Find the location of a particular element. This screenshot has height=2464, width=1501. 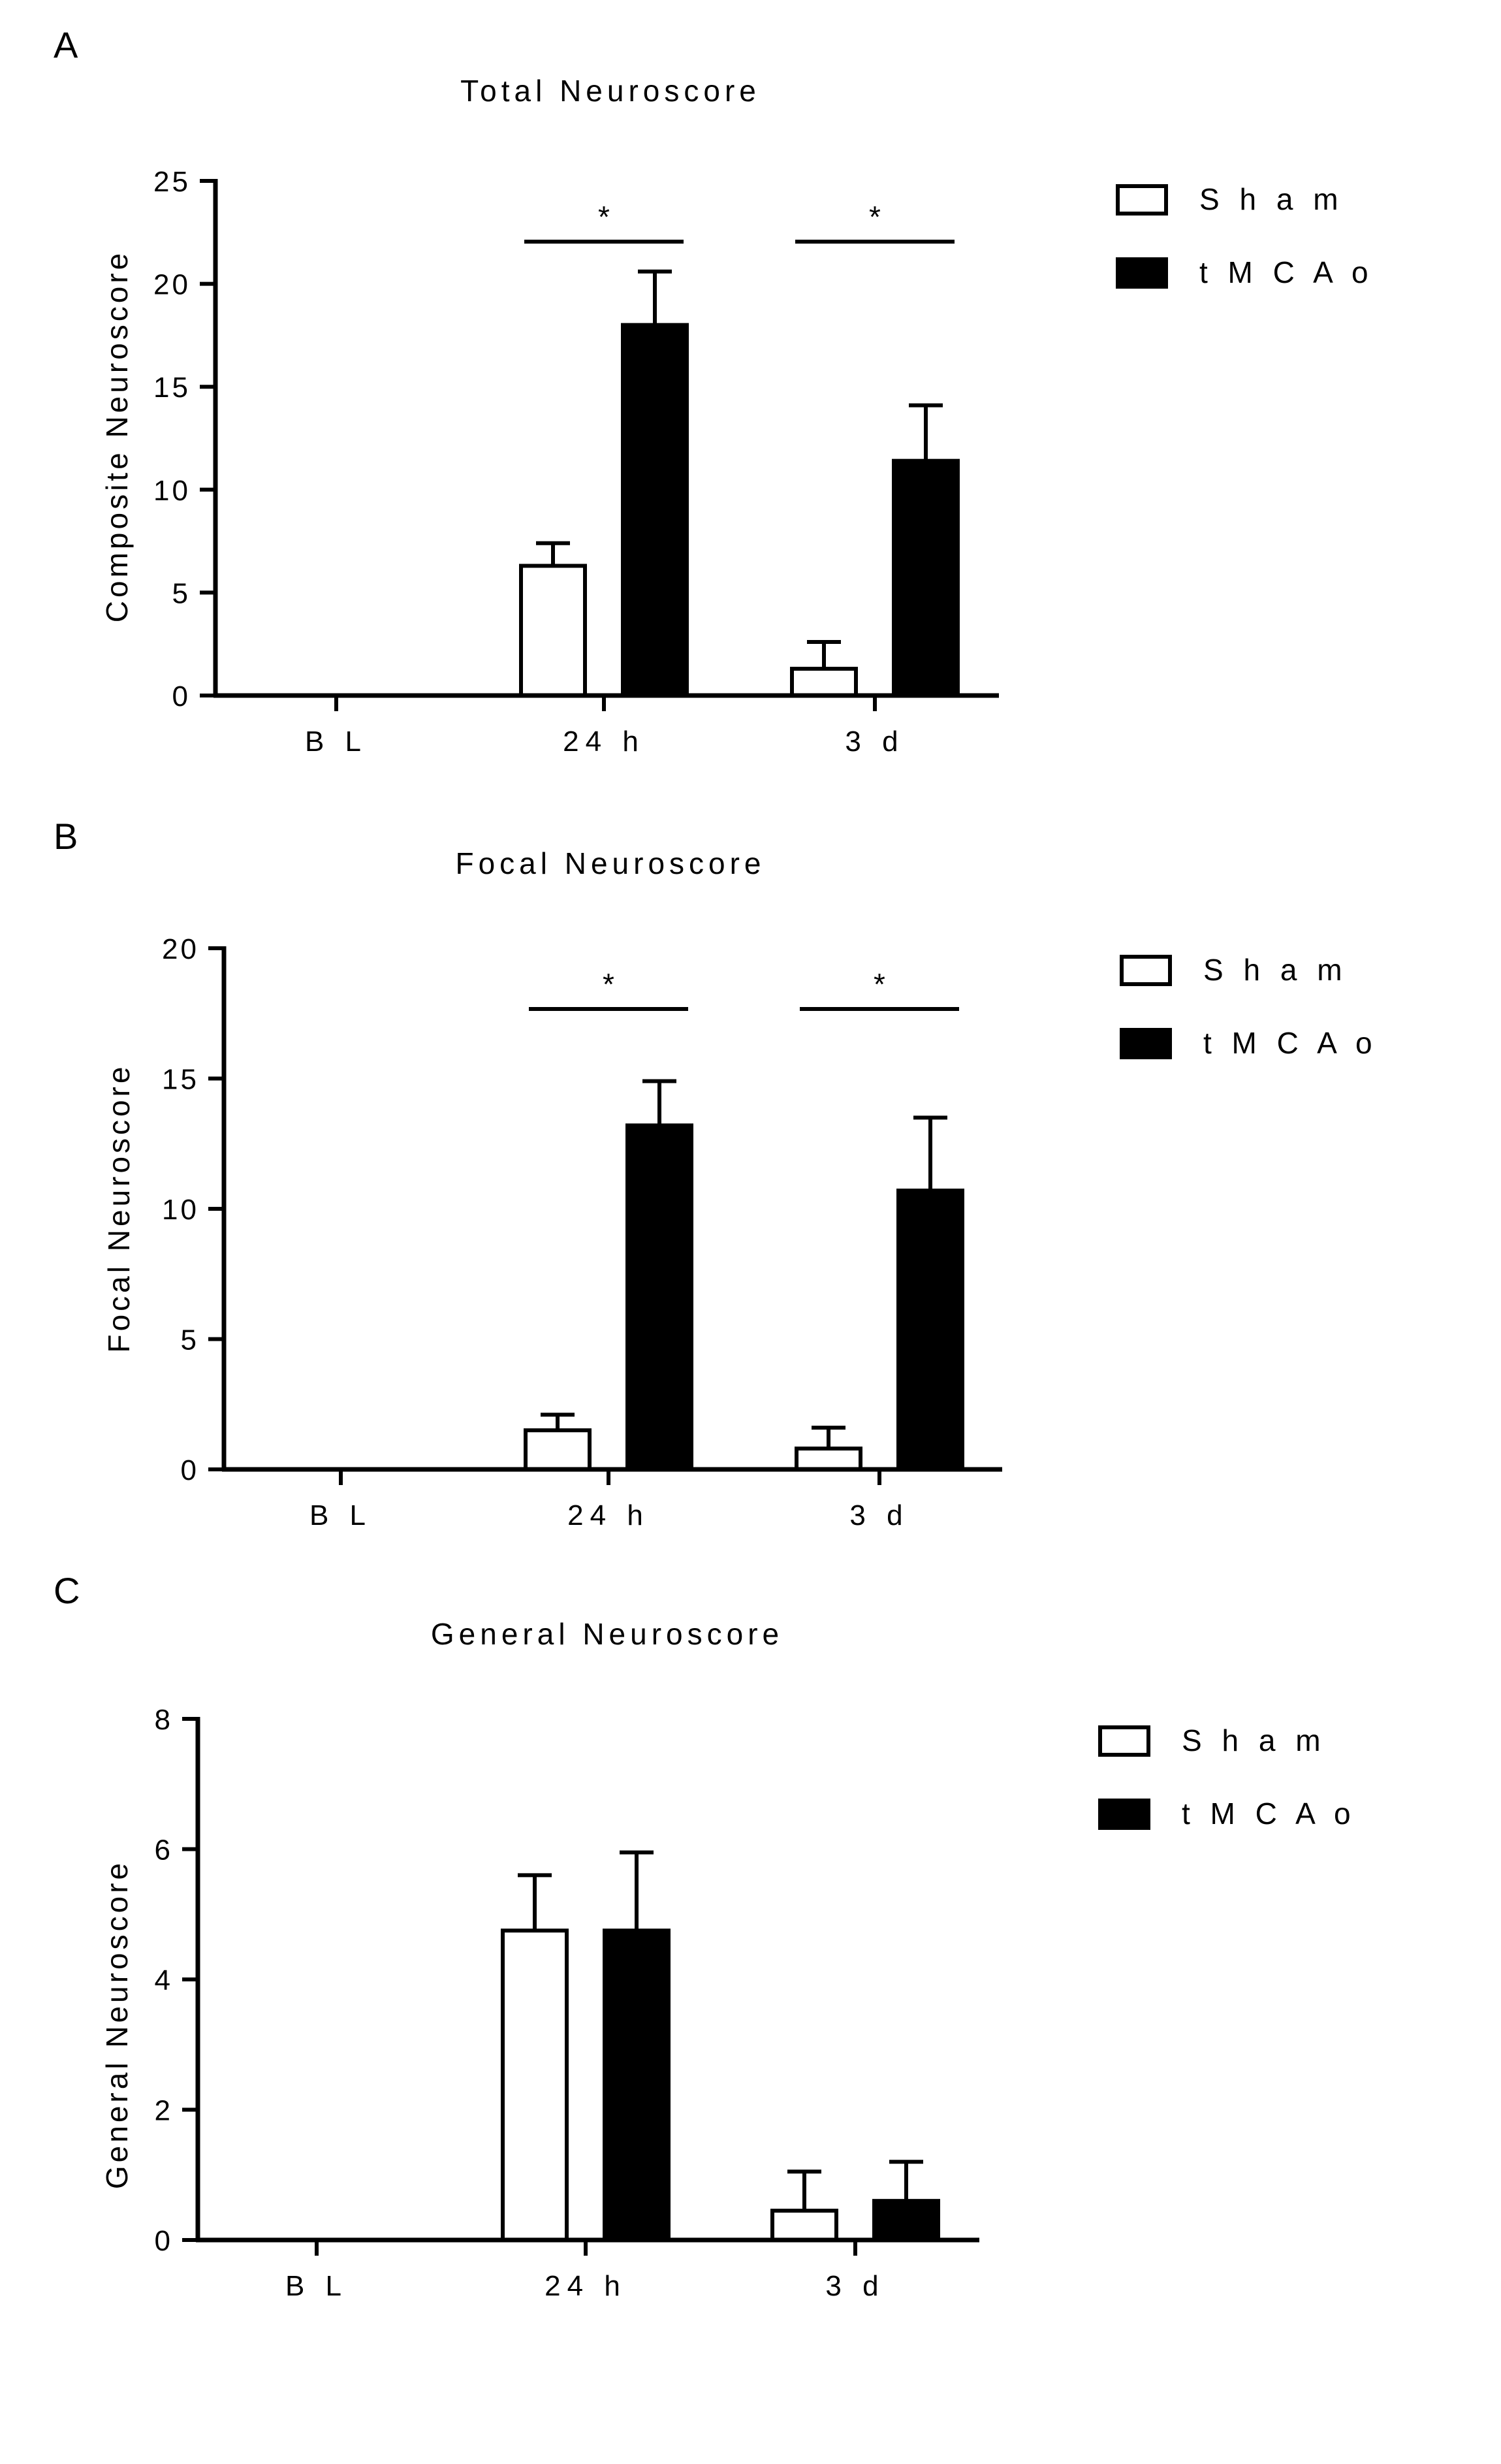

chart-title: Total Neuroscore is located at coordinates (610, 91).